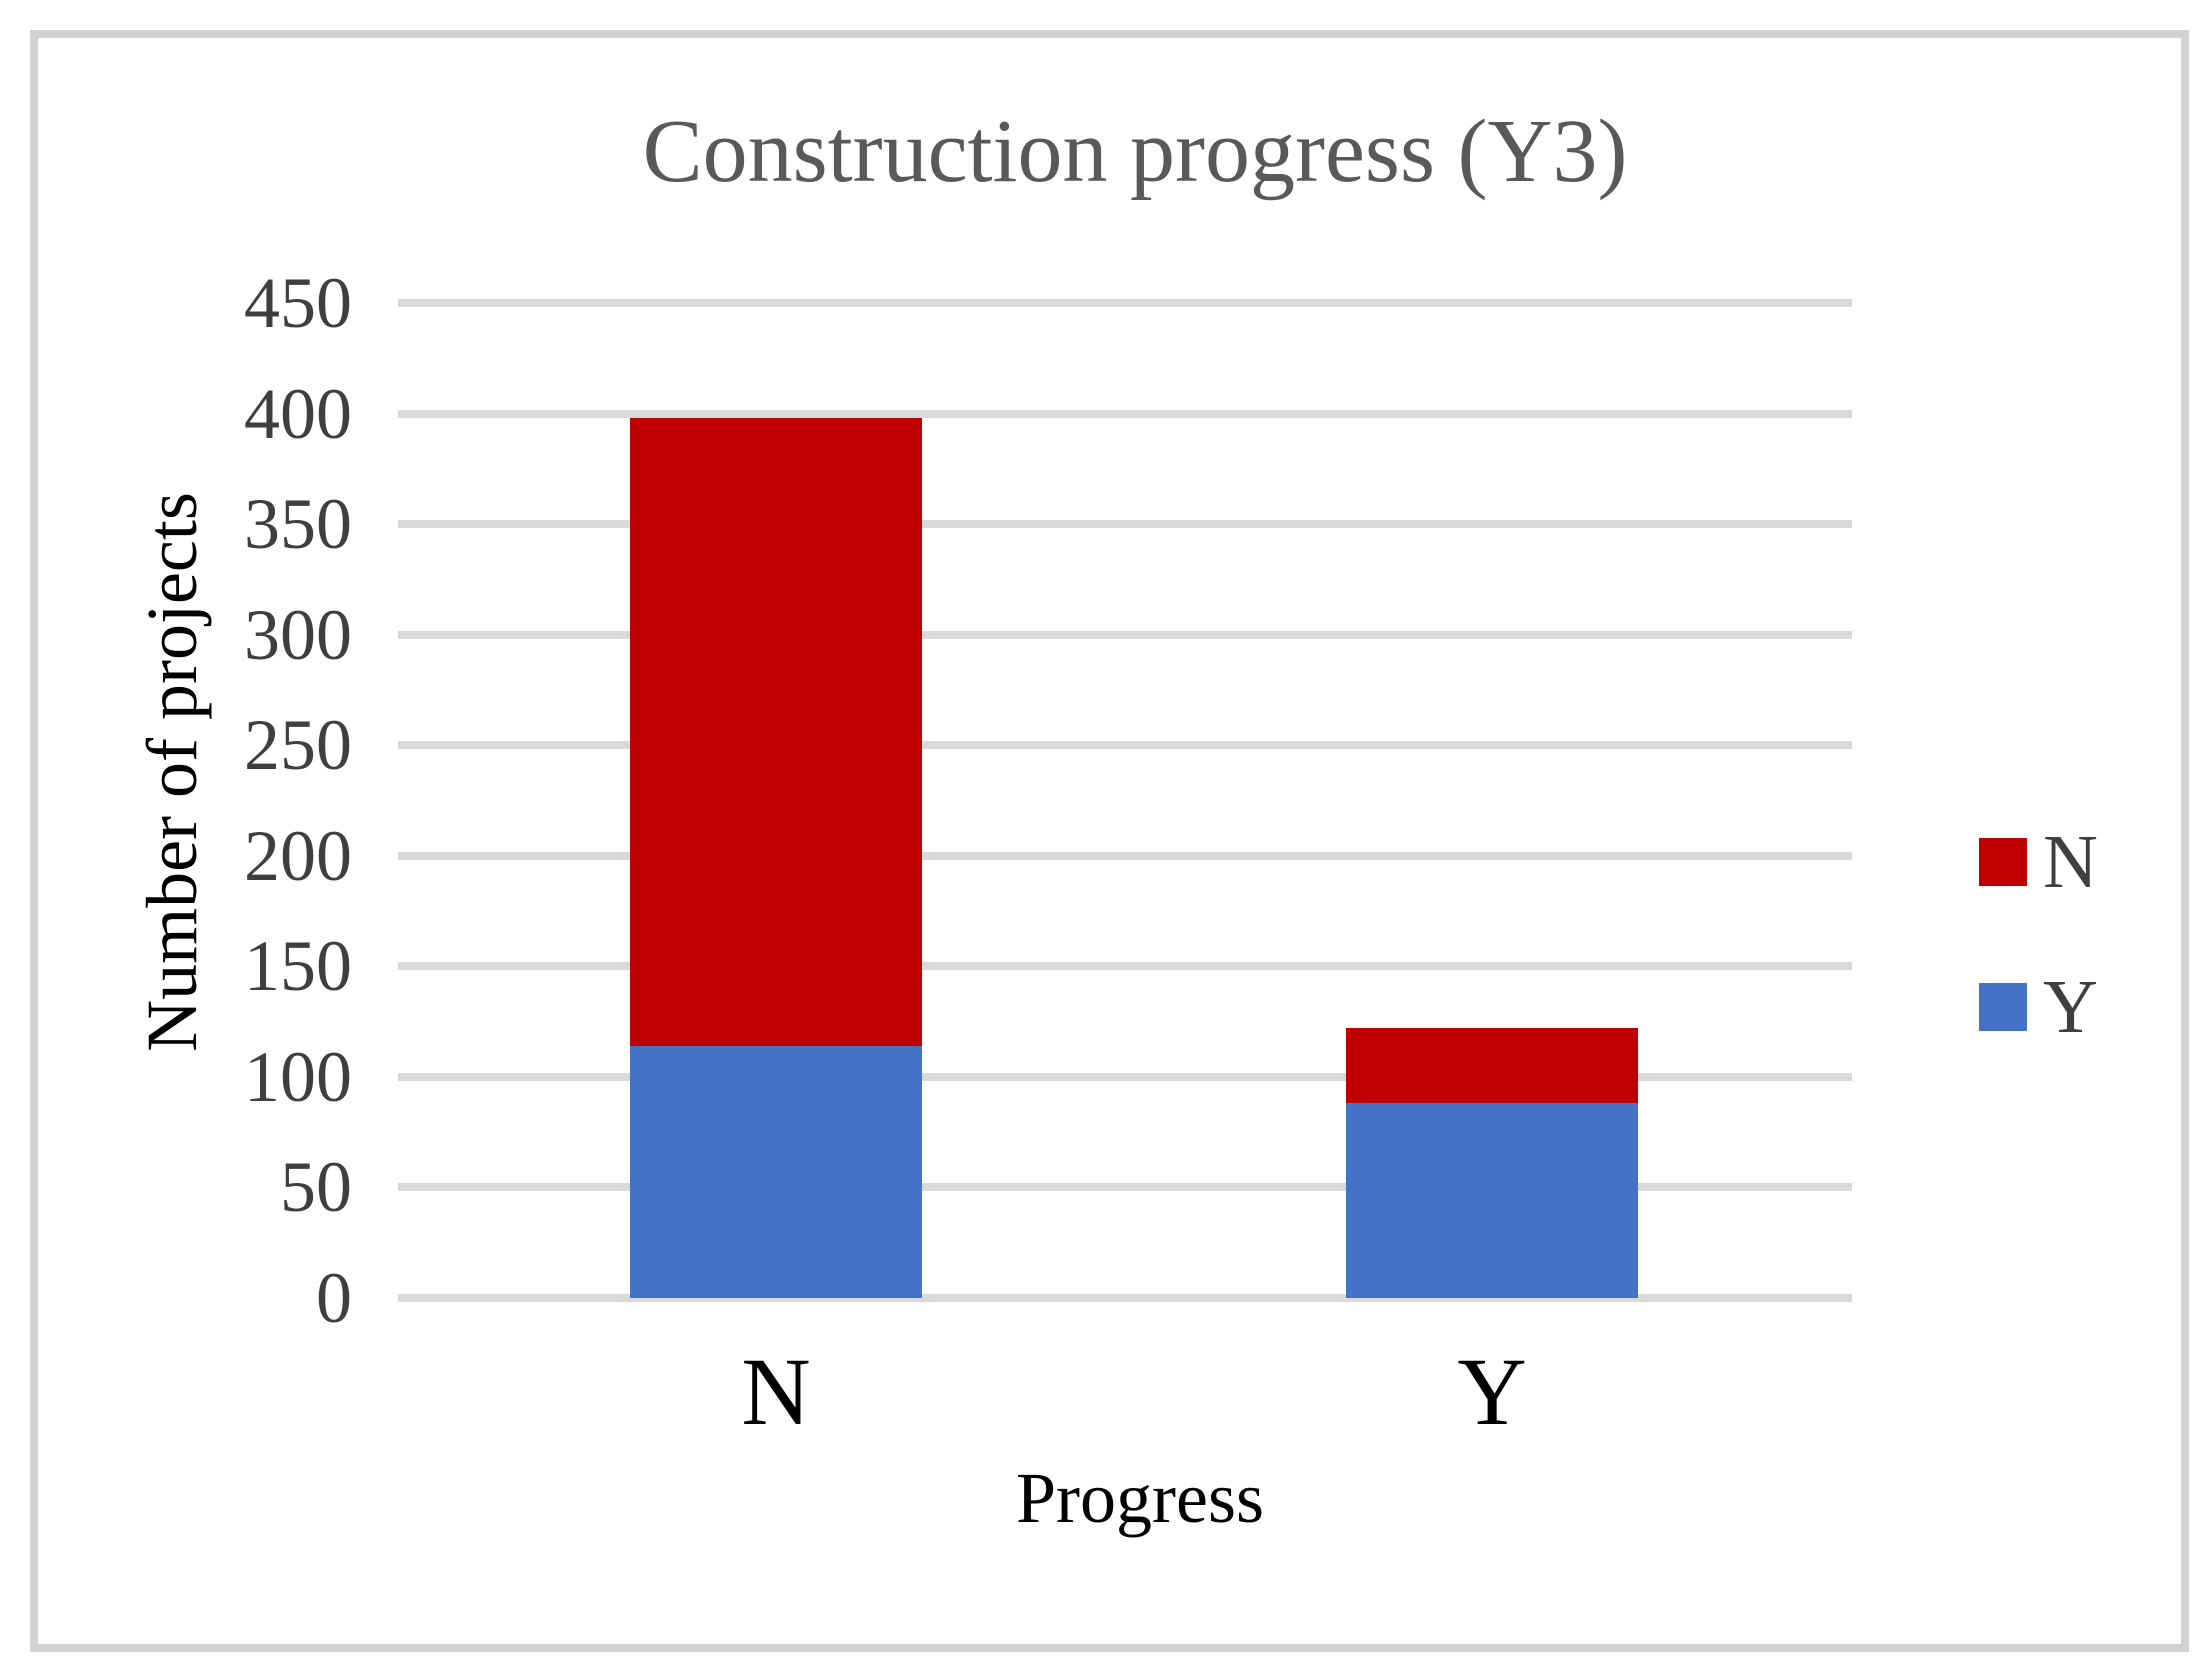 This screenshot has width=2210, height=1675. I want to click on bar-Y-segment-Y, so click(1492, 1200).